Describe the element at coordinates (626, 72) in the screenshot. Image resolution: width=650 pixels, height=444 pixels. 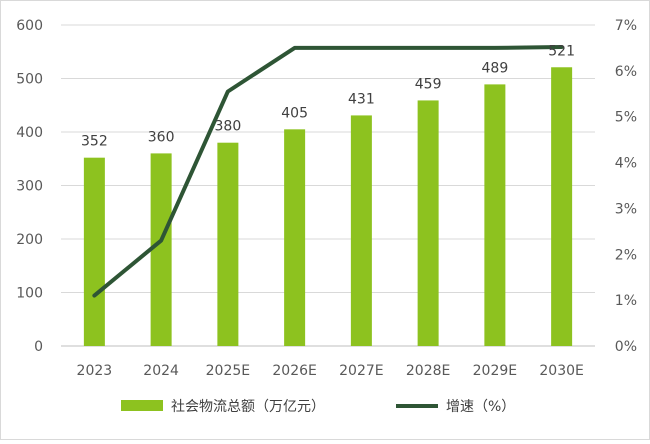
I see `right-axis-tick-label: 6%` at that location.